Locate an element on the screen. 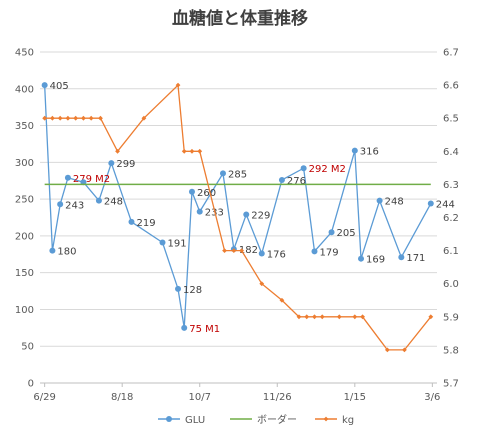 The image size is (480, 438). legend-kg-marker is located at coordinates (326, 419).